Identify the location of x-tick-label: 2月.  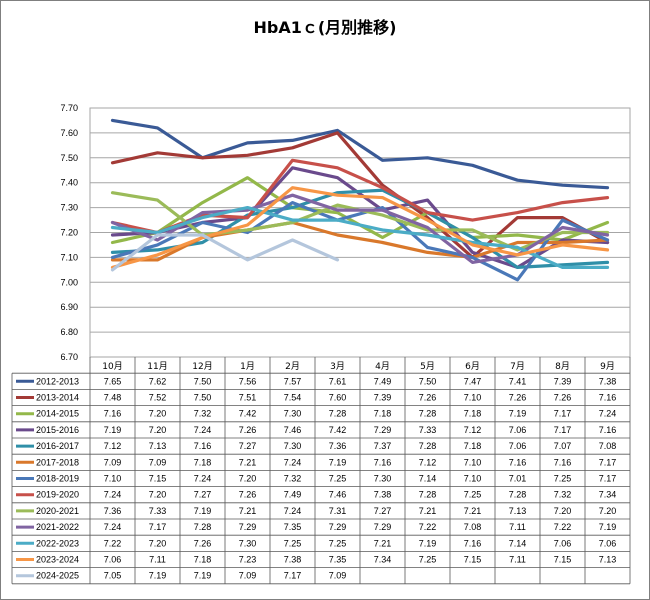
(292, 366).